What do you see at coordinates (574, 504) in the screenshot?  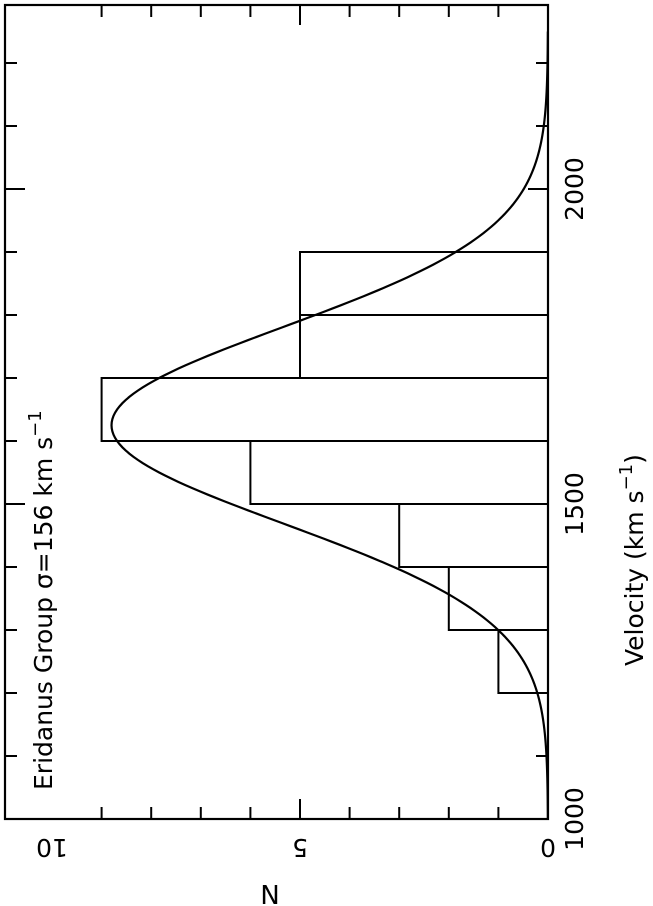 I see `velocity-tick-label-1500: 1500` at bounding box center [574, 504].